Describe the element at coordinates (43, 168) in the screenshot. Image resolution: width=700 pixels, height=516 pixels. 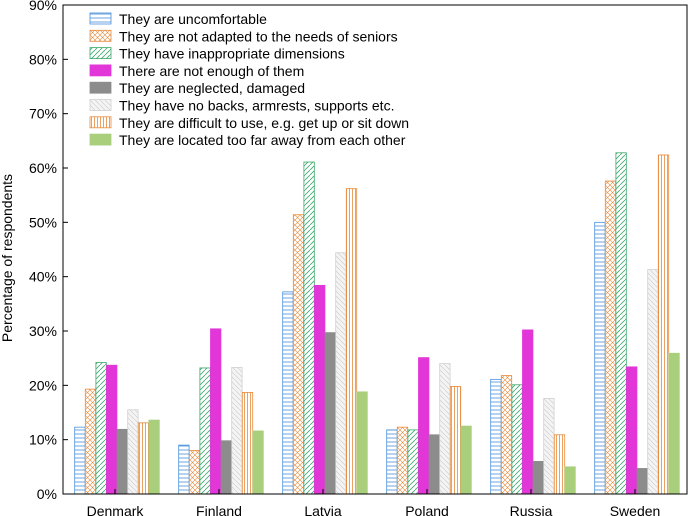
I see `y-tick-label: 60%` at that location.